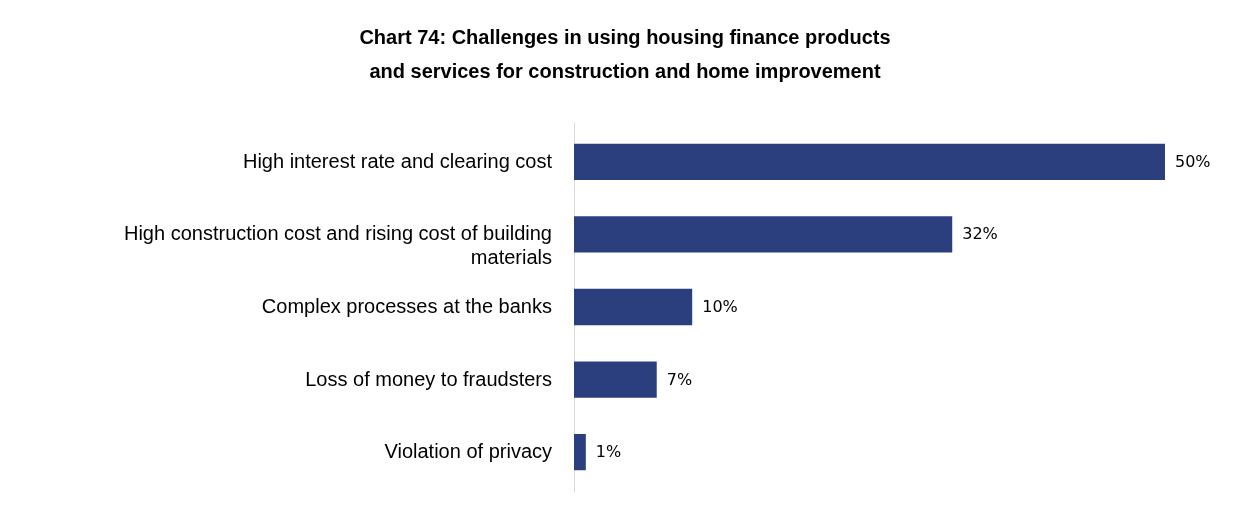  What do you see at coordinates (1193, 161) in the screenshot?
I see `data-label: 50%` at bounding box center [1193, 161].